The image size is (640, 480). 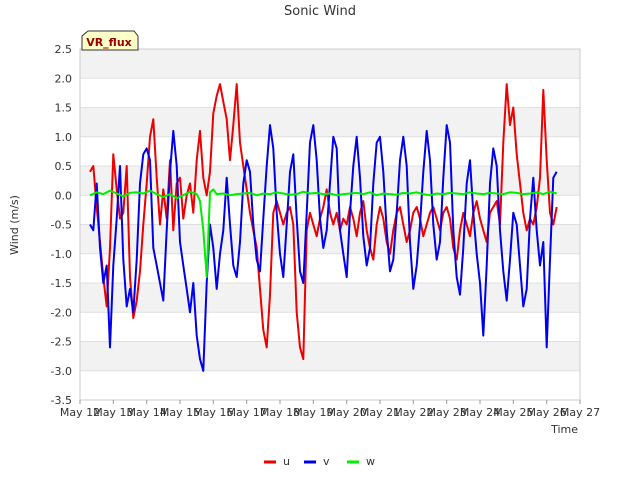 What do you see at coordinates (320, 11) in the screenshot?
I see `chart-title: Sonic Wind` at bounding box center [320, 11].